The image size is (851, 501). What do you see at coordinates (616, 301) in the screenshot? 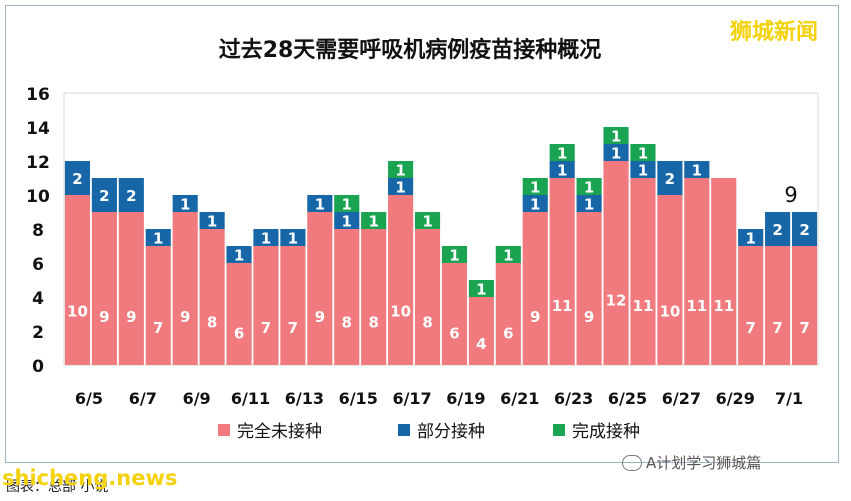
I see `bar-value-label: 12` at bounding box center [616, 301].